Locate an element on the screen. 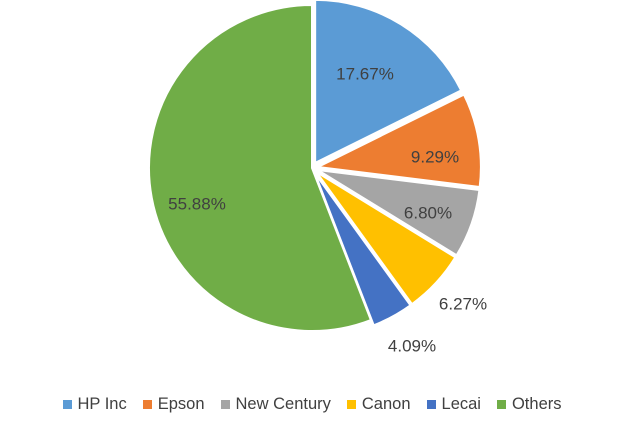 The width and height of the screenshot is (624, 421). data-label-epson: 9.29% is located at coordinates (435, 156).